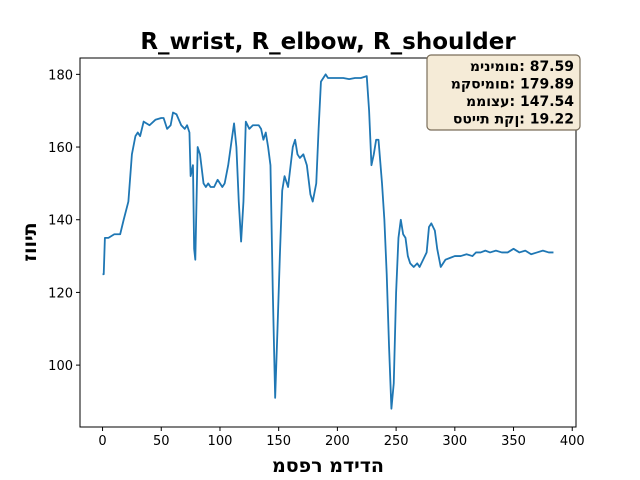  What do you see at coordinates (396, 441) in the screenshot?
I see `x-tick-label: 250` at bounding box center [396, 441].